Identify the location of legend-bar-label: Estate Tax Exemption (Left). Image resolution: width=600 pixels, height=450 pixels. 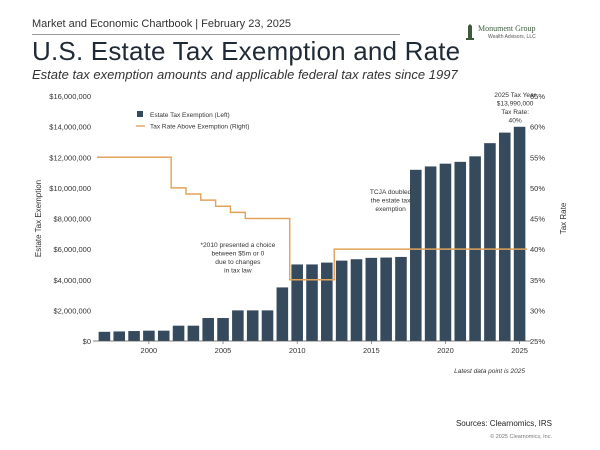
(190, 115).